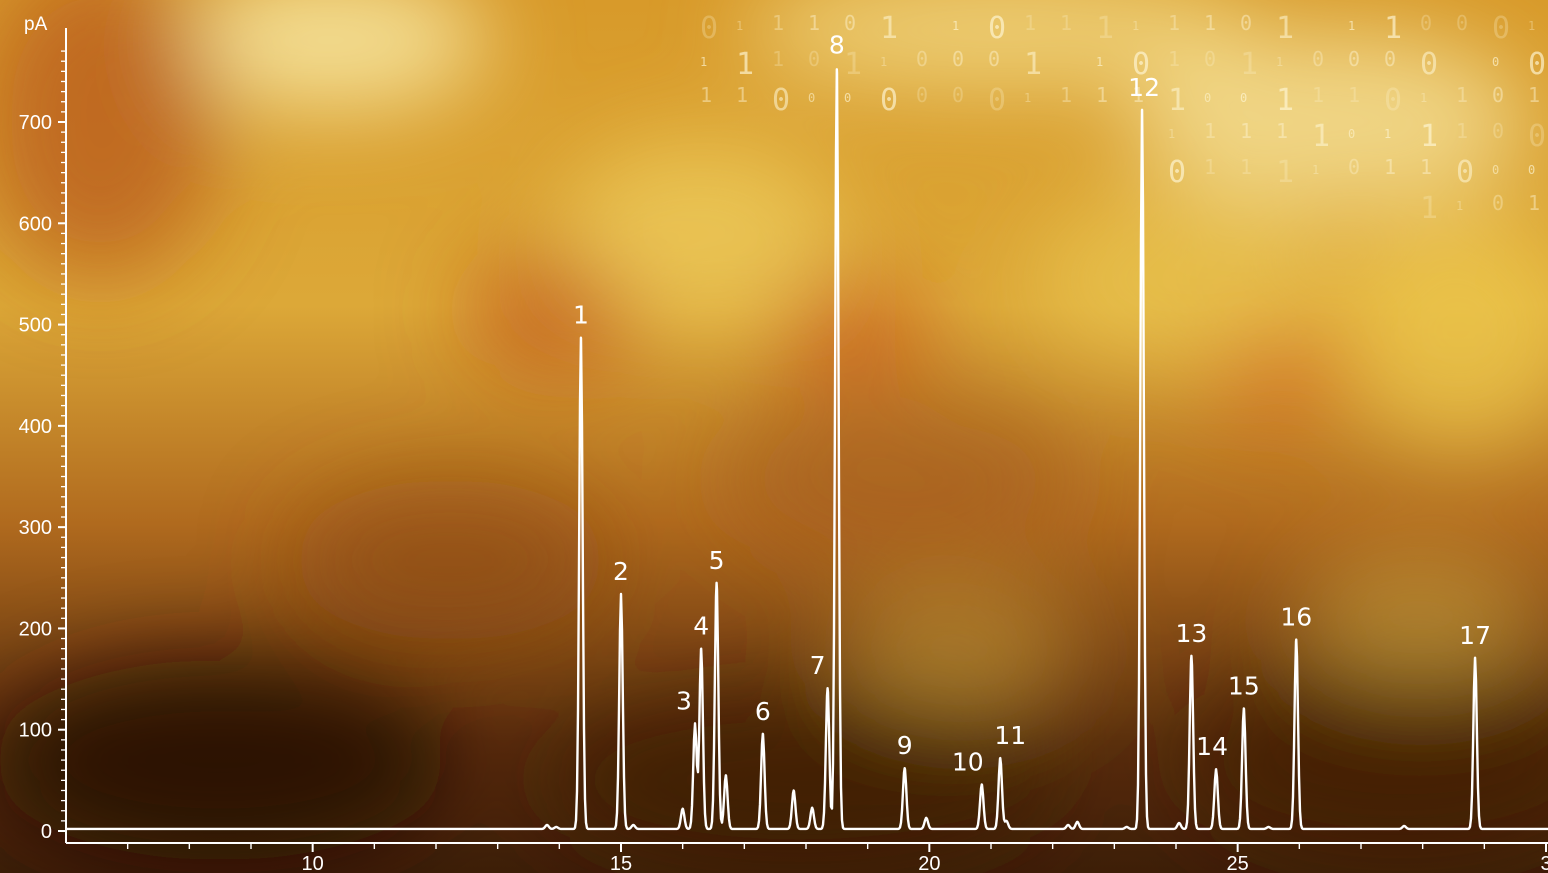 The image size is (1548, 873). I want to click on x-tick-label: 10, so click(313, 863).